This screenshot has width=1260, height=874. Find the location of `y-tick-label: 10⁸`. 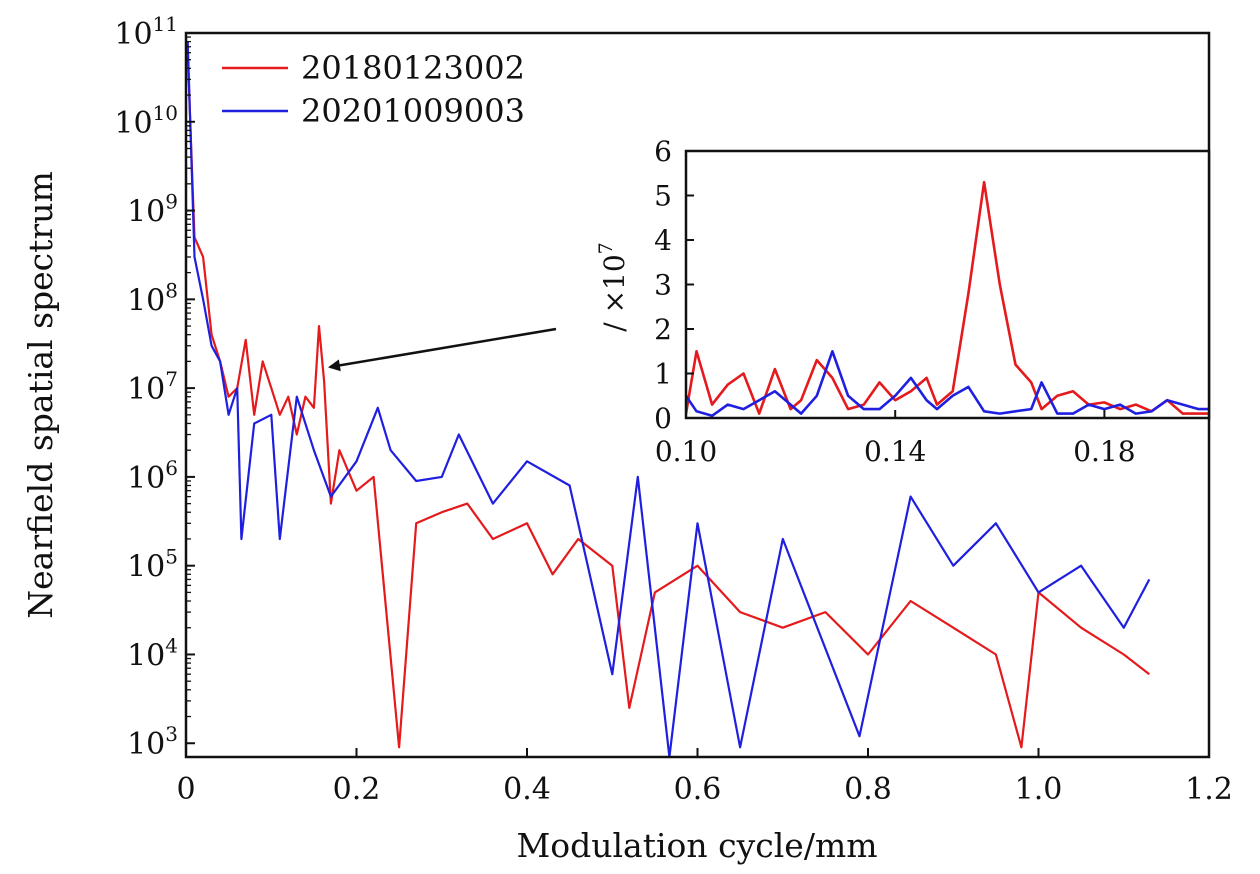

y-tick-label: 10⁸ is located at coordinates (152, 298).